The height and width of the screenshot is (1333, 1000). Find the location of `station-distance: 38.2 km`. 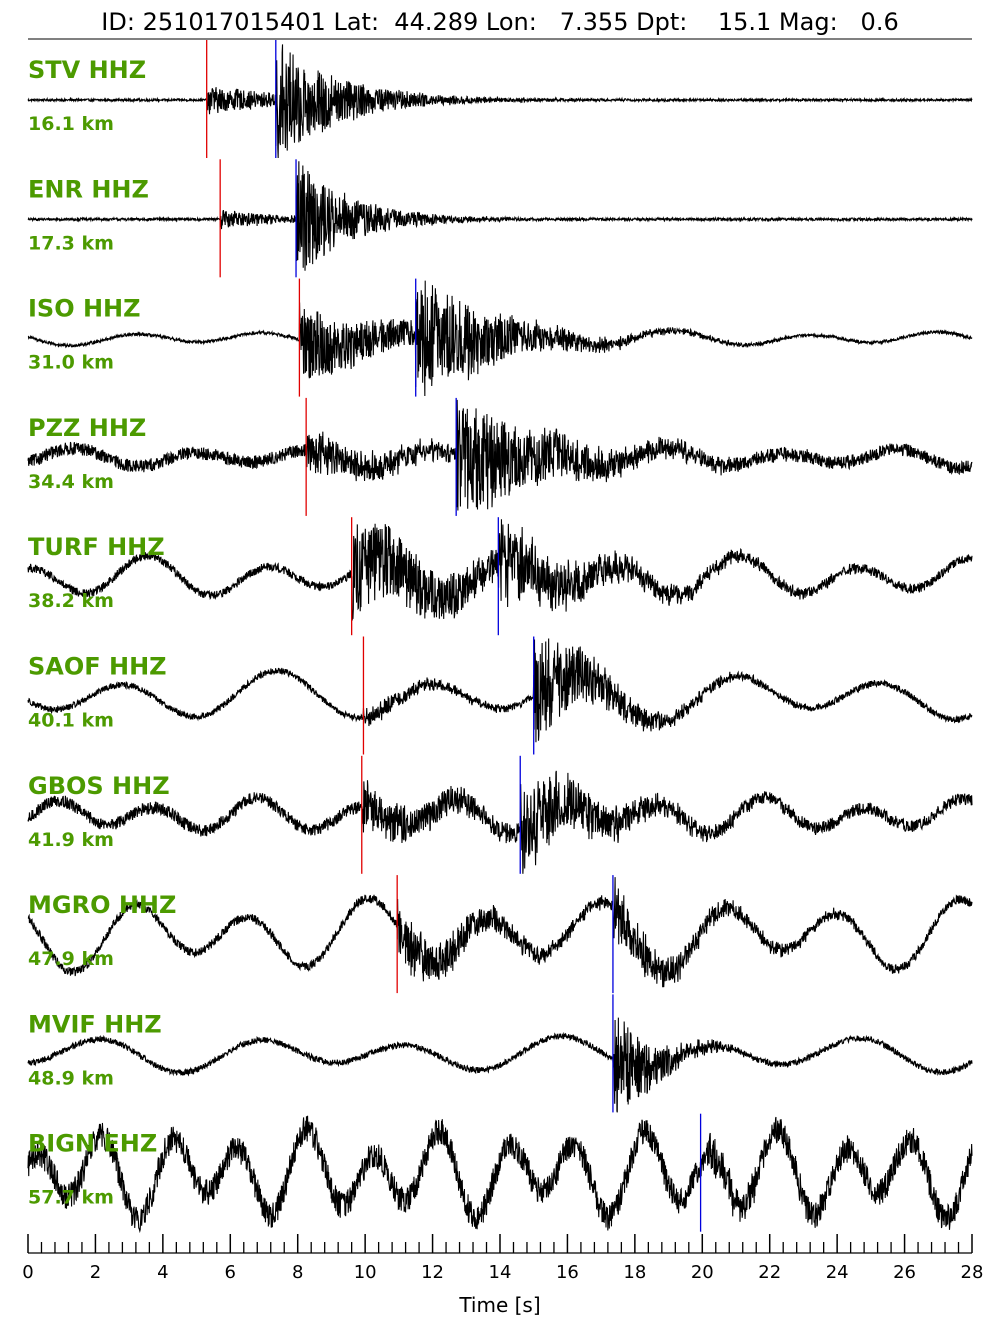

station-distance: 38.2 km is located at coordinates (71, 601).